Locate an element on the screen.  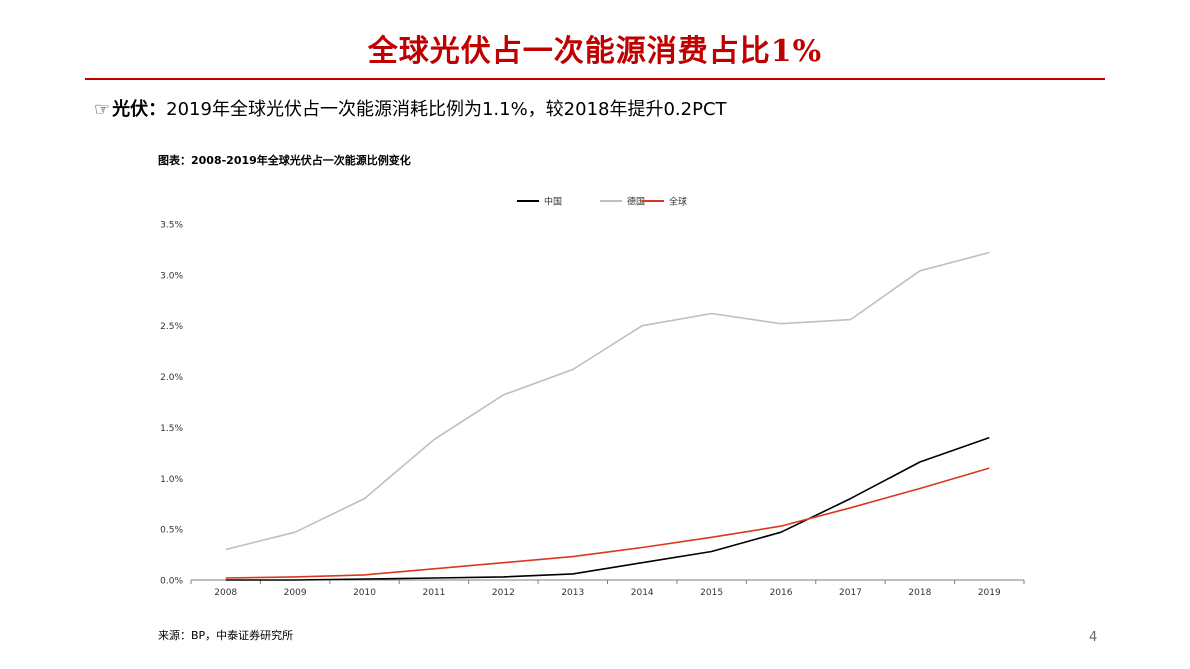
y-tick-label: 0.5% is located at coordinates (171, 531).